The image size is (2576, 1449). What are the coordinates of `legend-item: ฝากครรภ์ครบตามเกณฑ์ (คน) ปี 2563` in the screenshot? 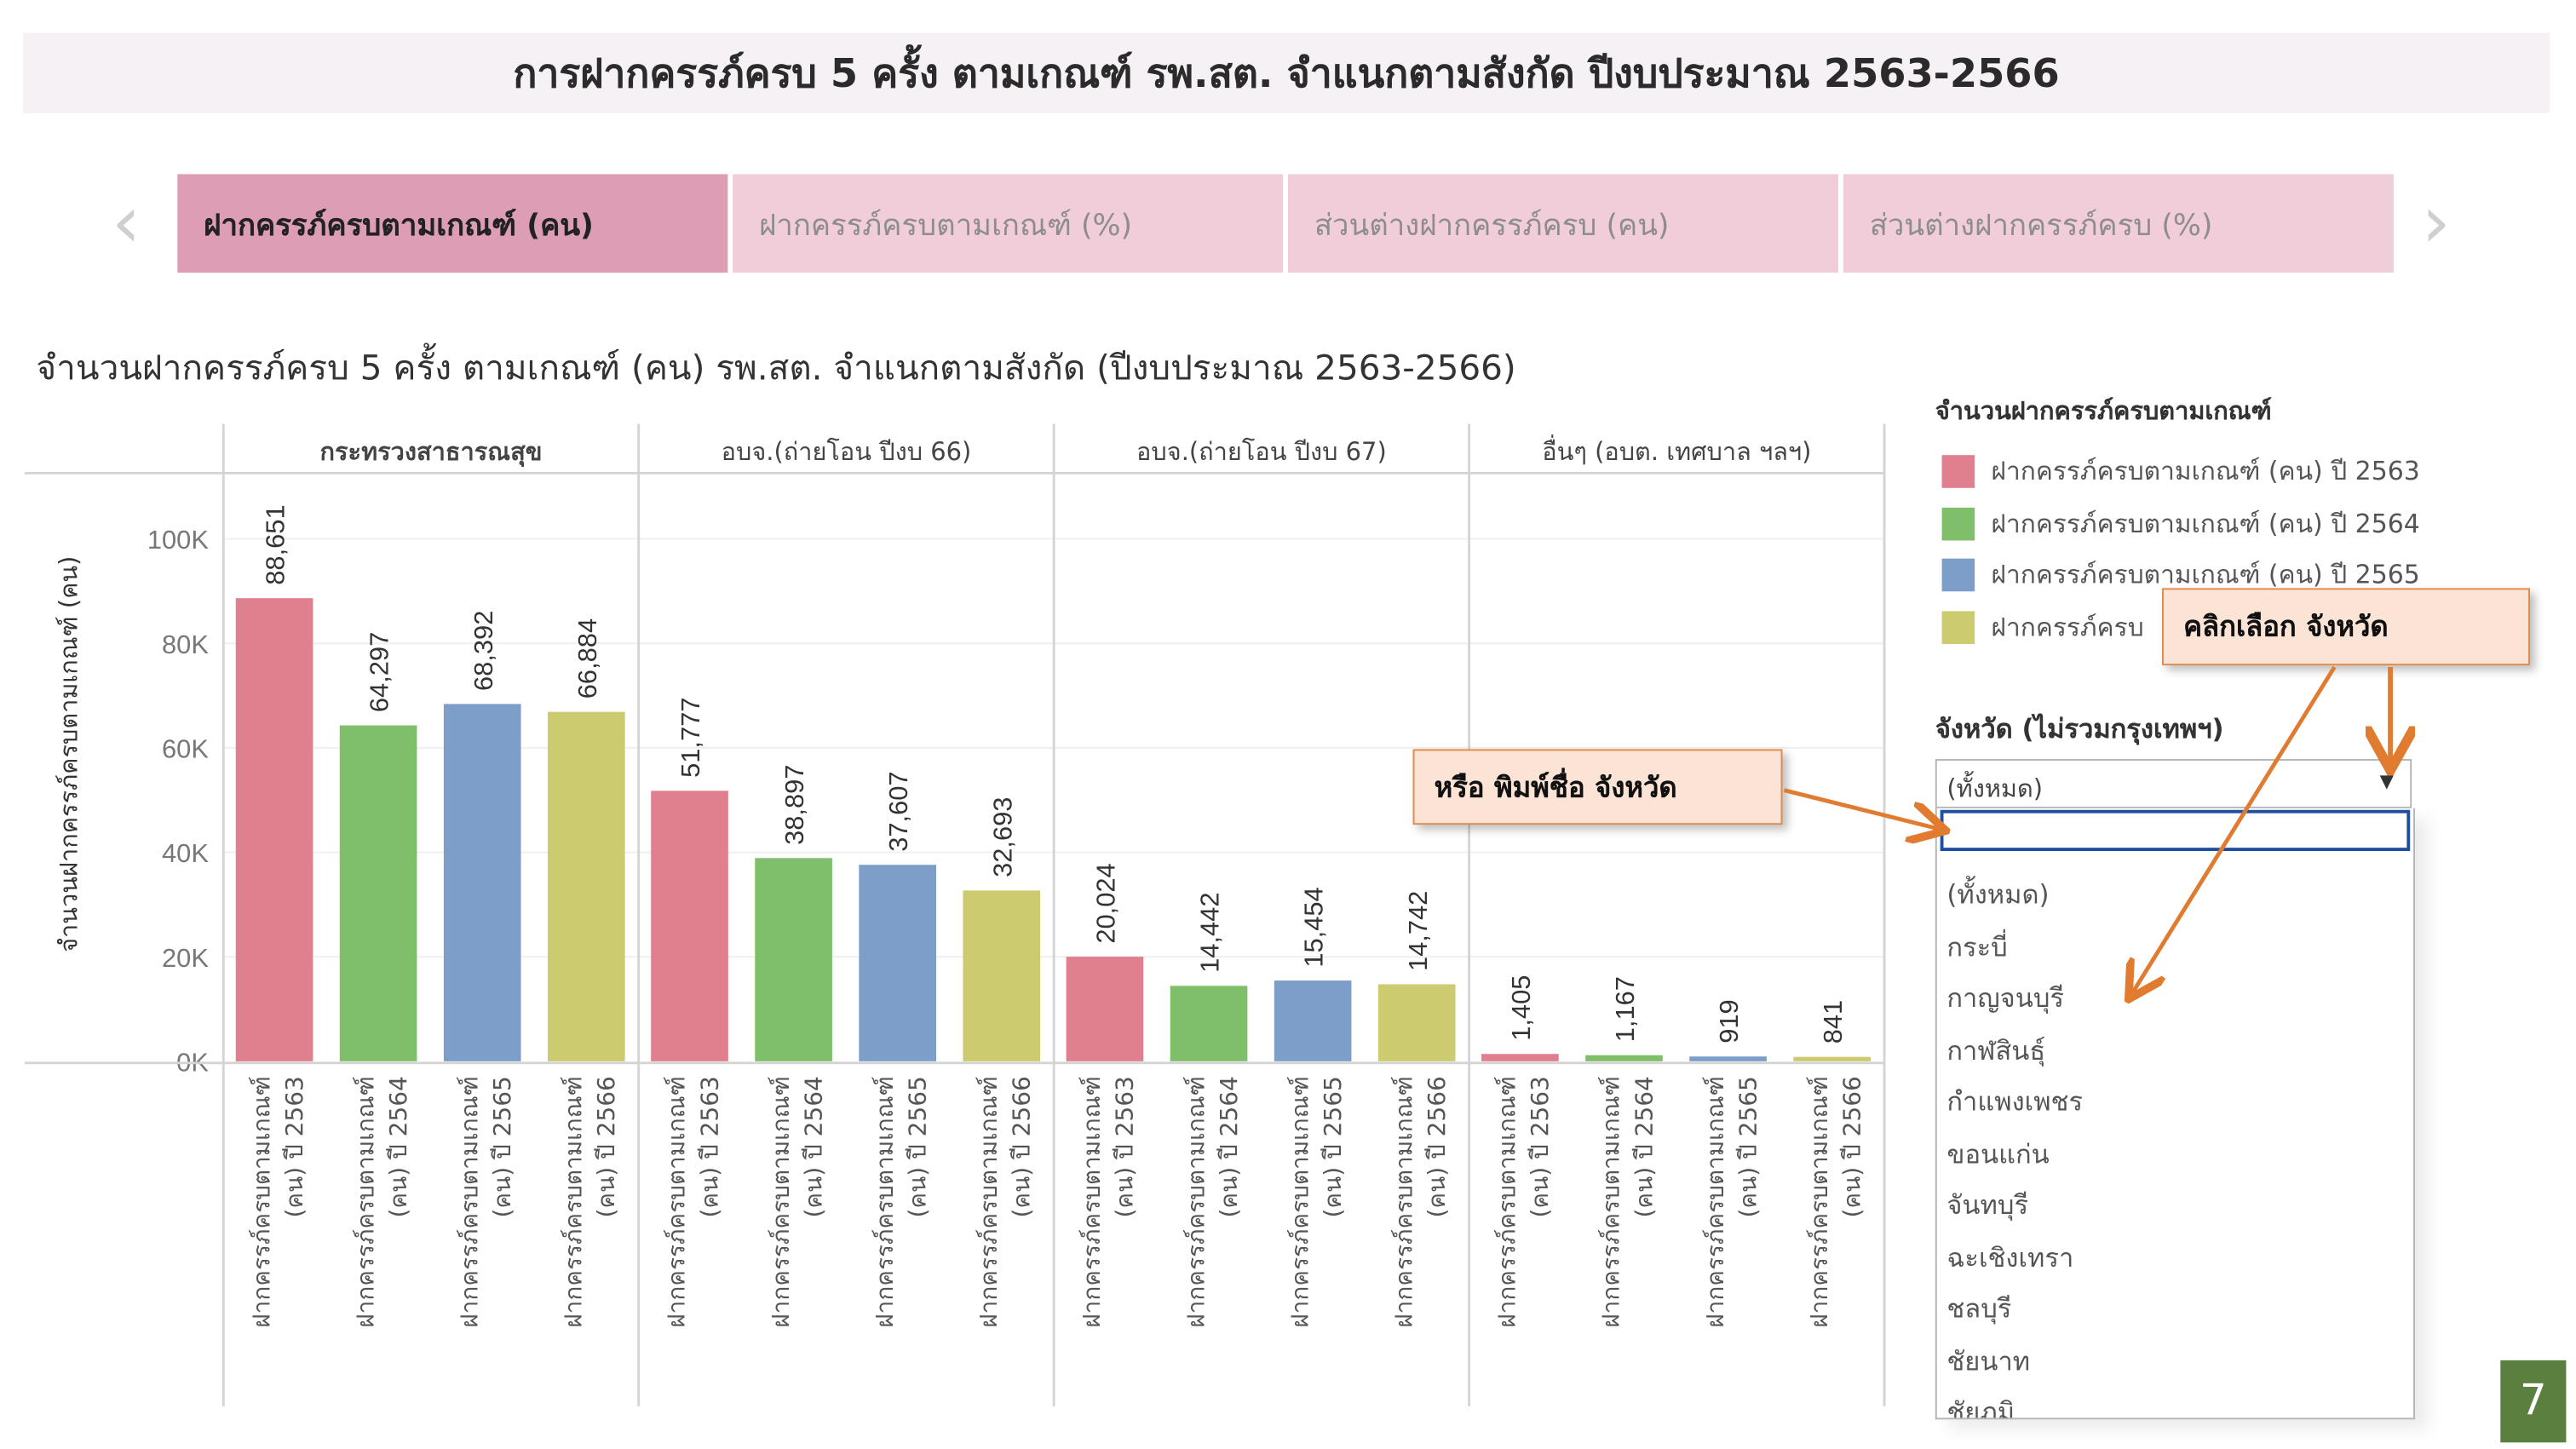 It's located at (2180, 470).